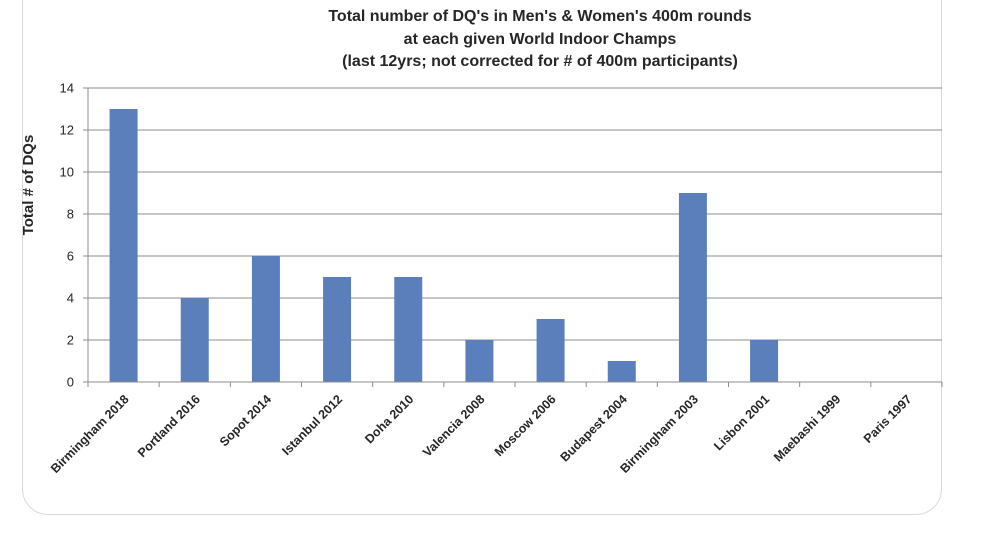 Image resolution: width=1004 pixels, height=535 pixels. What do you see at coordinates (28, 185) in the screenshot?
I see `y-axis-label: Total # of DQs` at bounding box center [28, 185].